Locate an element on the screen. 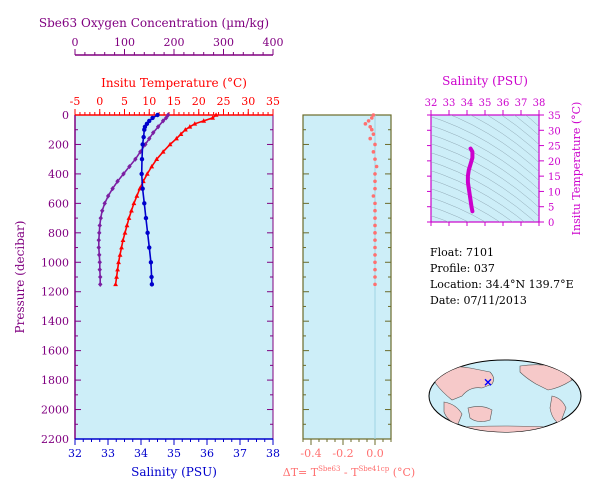  ts-temperature-tick-label: 30 is located at coordinates (554, 131).